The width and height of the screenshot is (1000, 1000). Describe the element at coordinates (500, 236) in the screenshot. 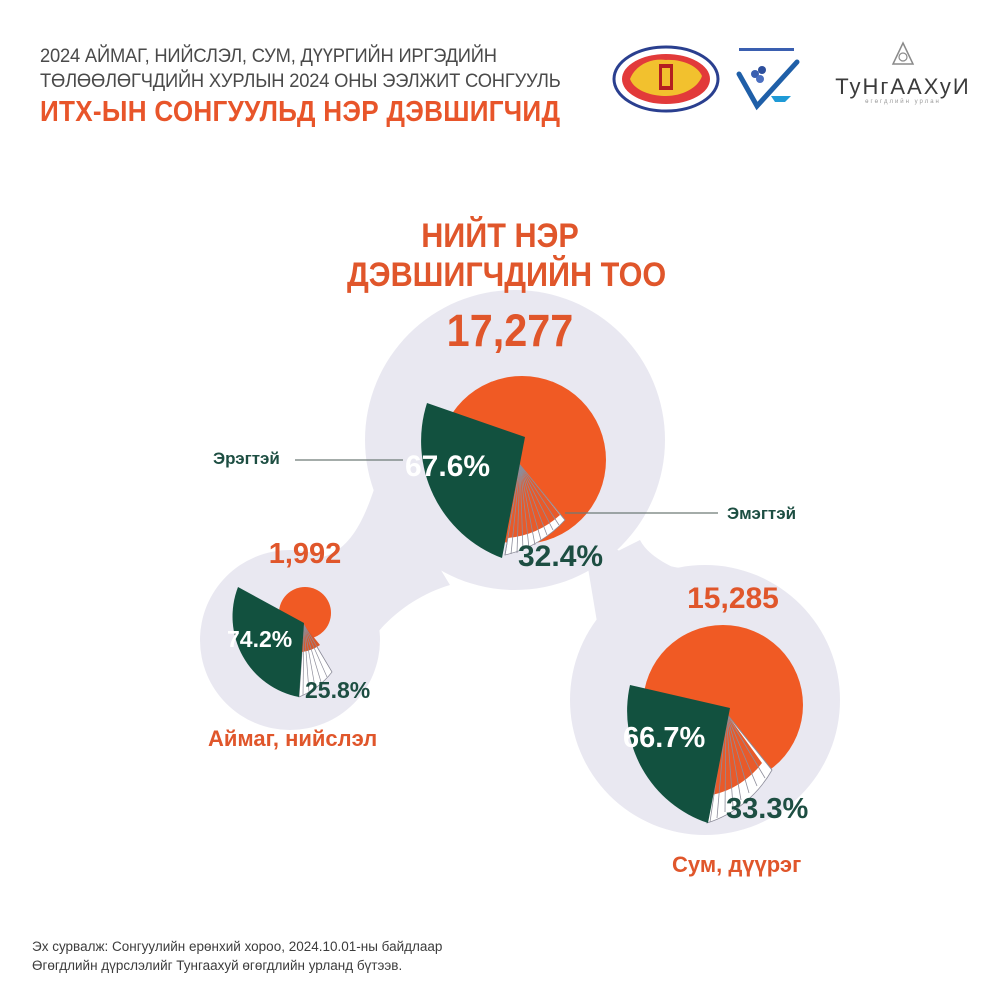

I see `total-heading-line-1: НИЙТ НЭР` at that location.